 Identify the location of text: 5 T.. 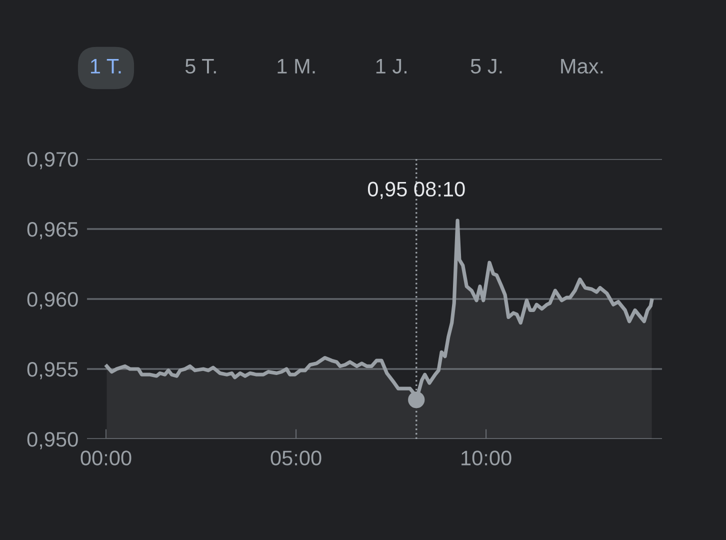
(200, 66).